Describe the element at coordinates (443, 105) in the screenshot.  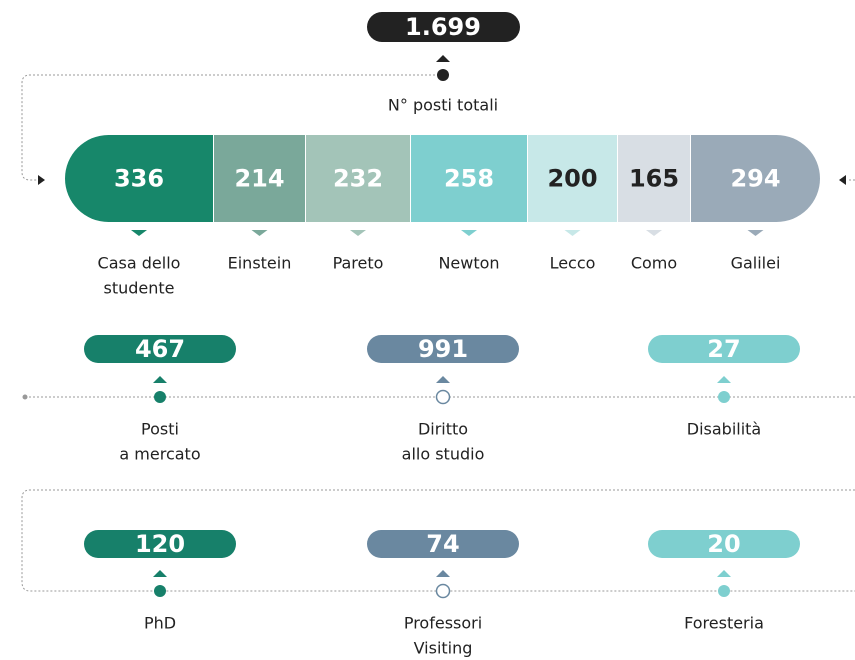
I see `total-label: N° posti totali` at that location.